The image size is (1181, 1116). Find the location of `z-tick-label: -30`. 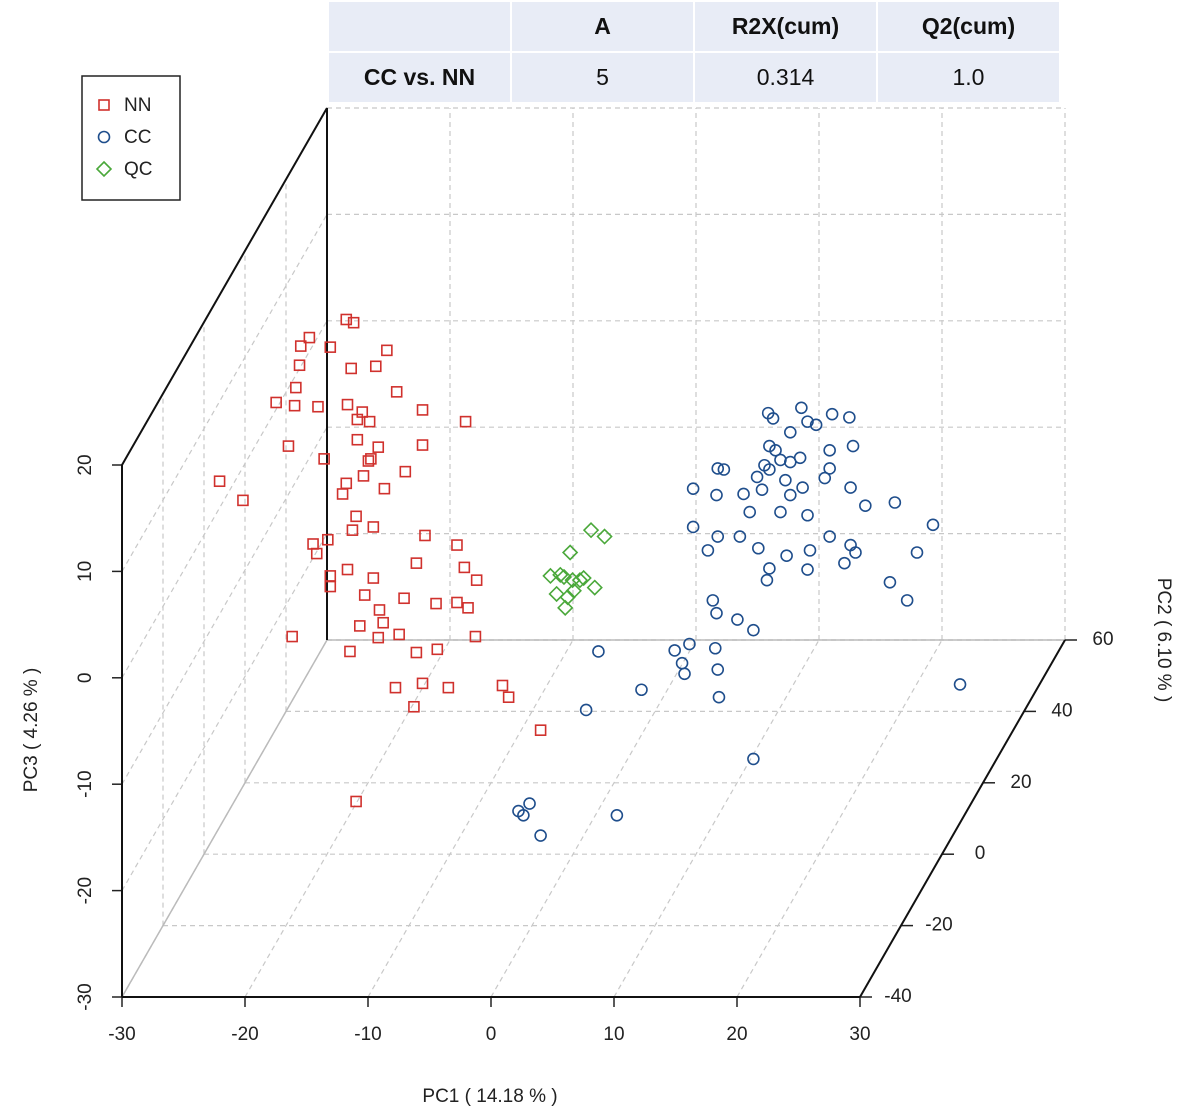

z-tick-label: -30 is located at coordinates (85, 996).